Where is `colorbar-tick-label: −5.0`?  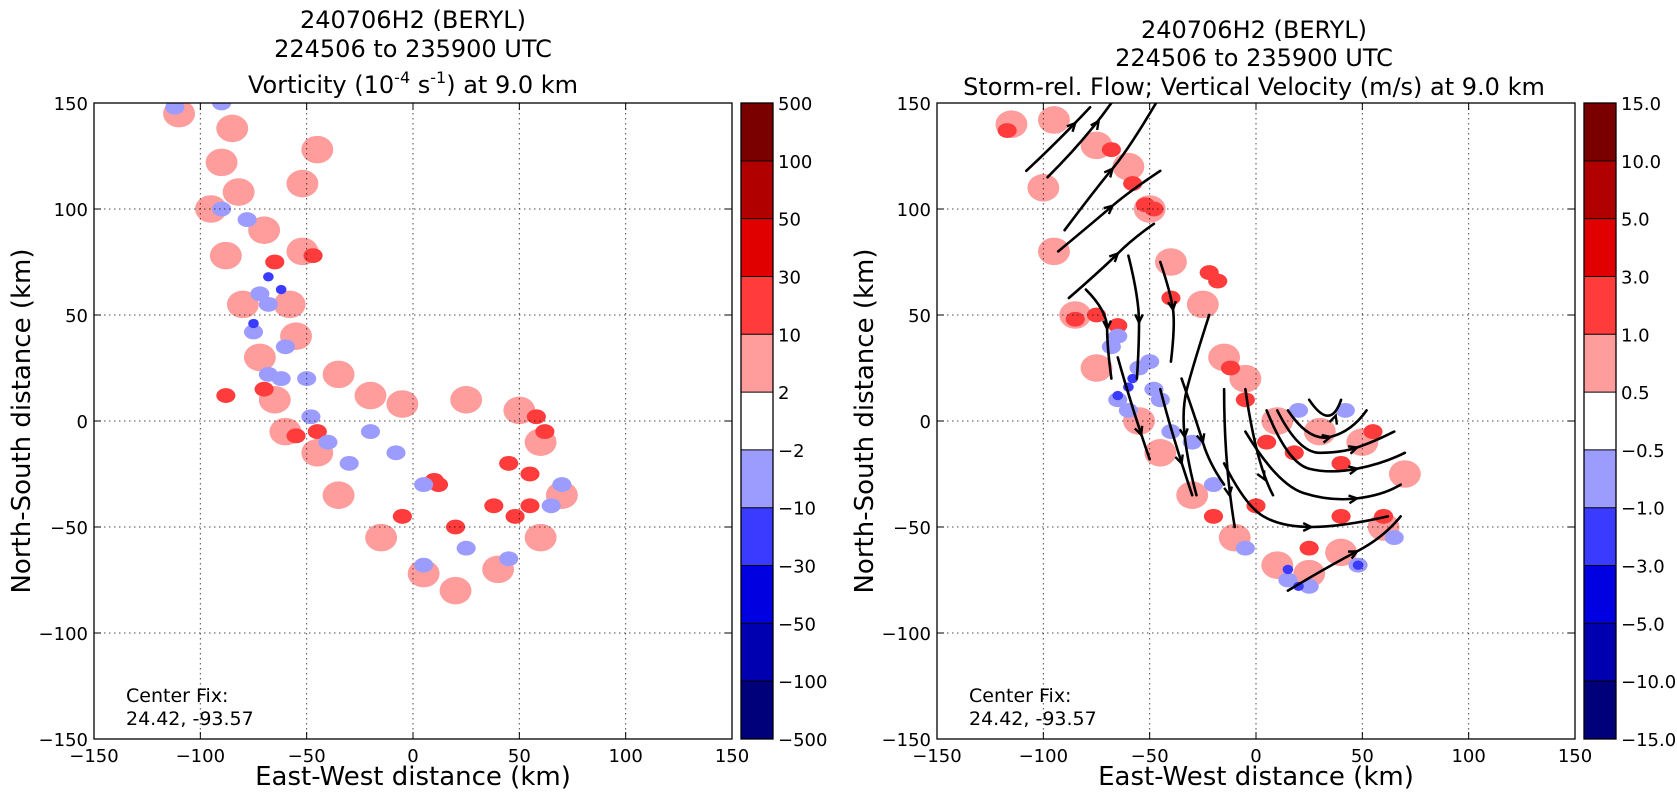 colorbar-tick-label: −5.0 is located at coordinates (1643, 624).